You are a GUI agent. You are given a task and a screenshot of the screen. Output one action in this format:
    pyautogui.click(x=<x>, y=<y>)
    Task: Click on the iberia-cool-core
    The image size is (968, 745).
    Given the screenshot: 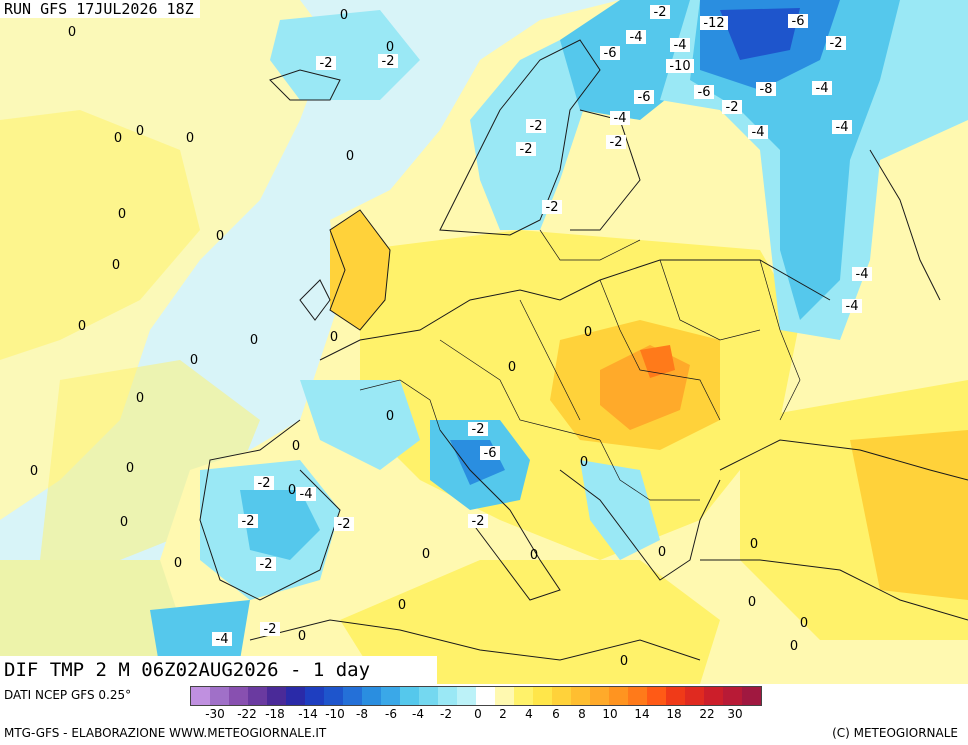 What is the action you would take?
    pyautogui.click(x=280, y=525)
    